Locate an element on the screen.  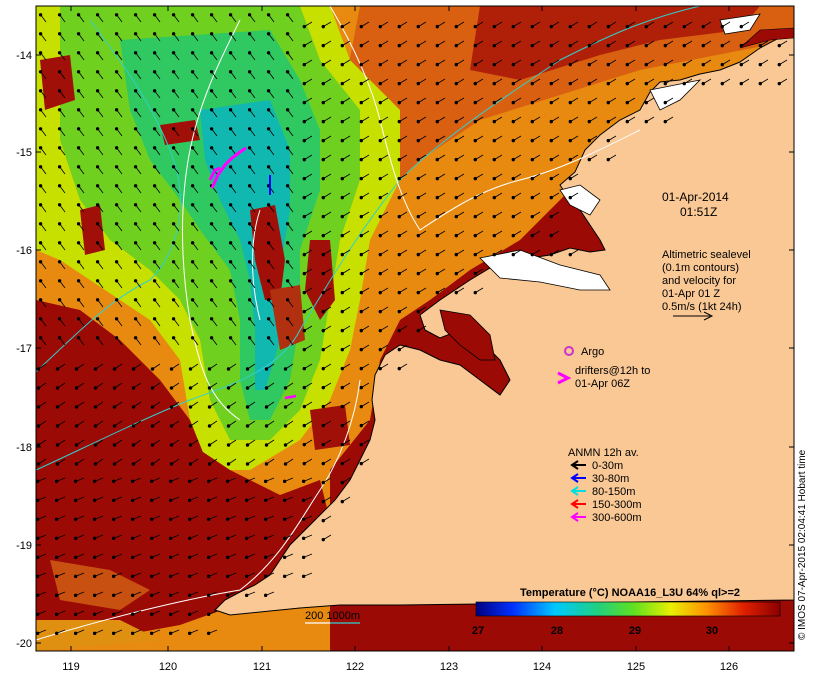
lon-tick-label: 123 is located at coordinates (449, 667).